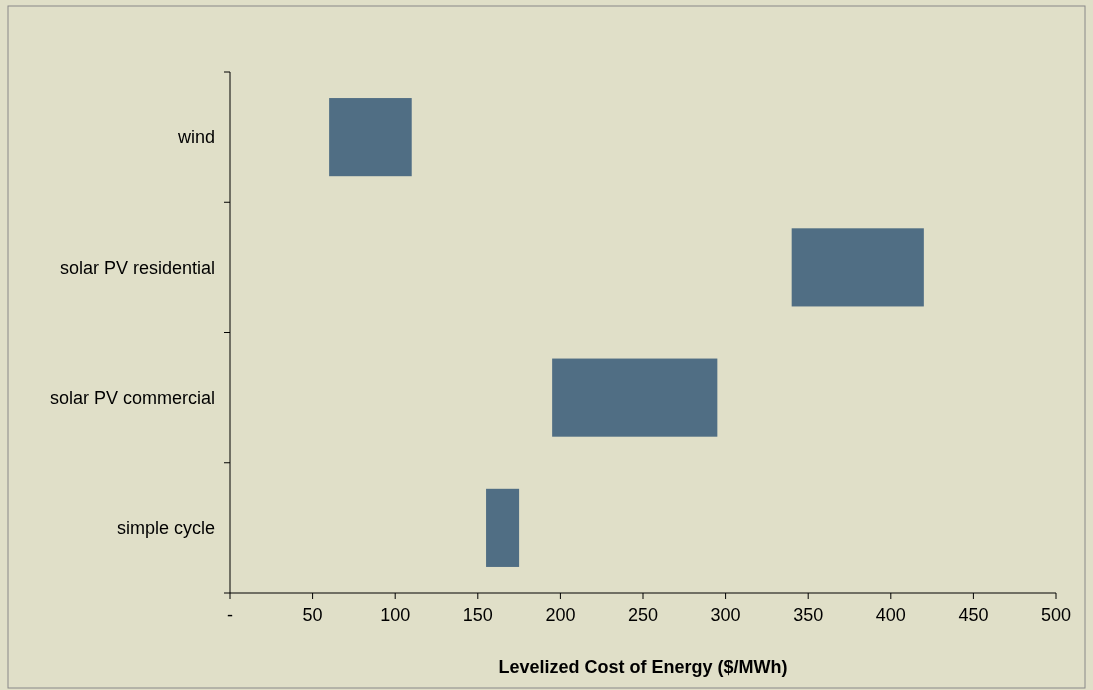  What do you see at coordinates (1056, 615) in the screenshot?
I see `x-tick-label: 500` at bounding box center [1056, 615].